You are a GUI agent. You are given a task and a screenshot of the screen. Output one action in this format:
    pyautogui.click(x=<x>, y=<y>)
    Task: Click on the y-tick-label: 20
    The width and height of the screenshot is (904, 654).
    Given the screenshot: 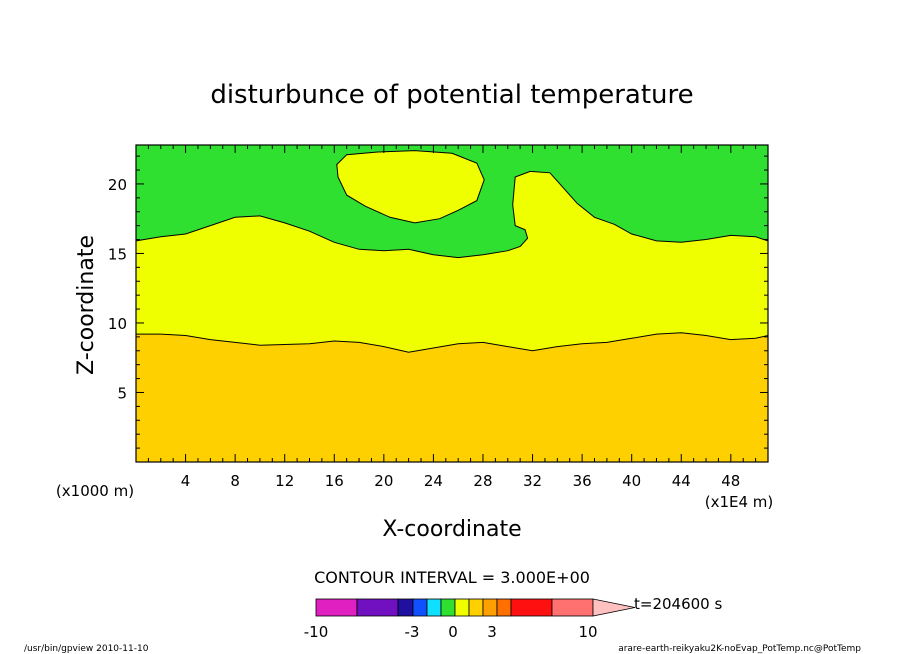 What is the action you would take?
    pyautogui.click(x=117, y=185)
    